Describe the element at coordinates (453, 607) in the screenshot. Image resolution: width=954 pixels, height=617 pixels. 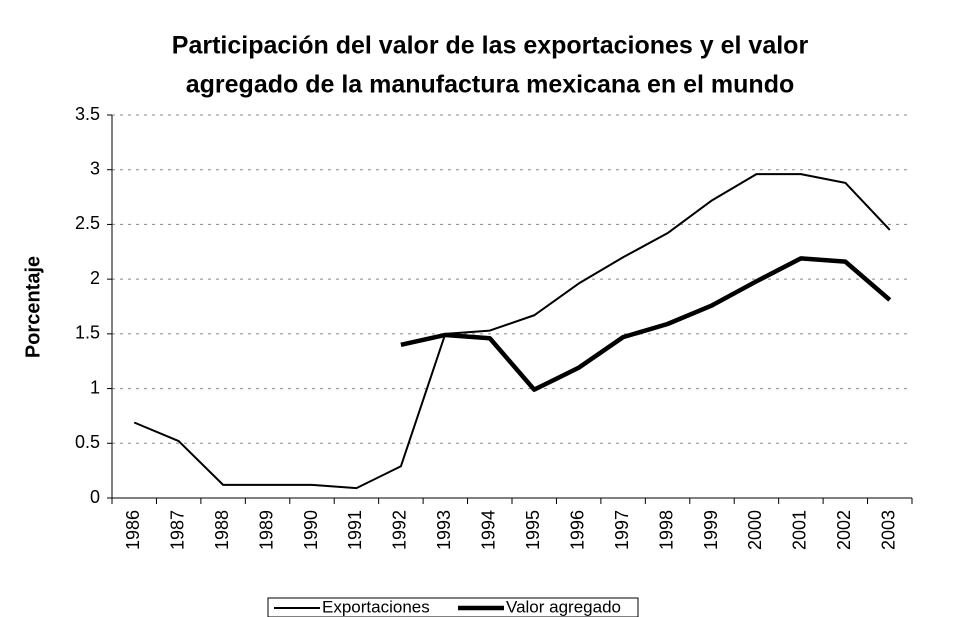
I see `legend-box` at that location.